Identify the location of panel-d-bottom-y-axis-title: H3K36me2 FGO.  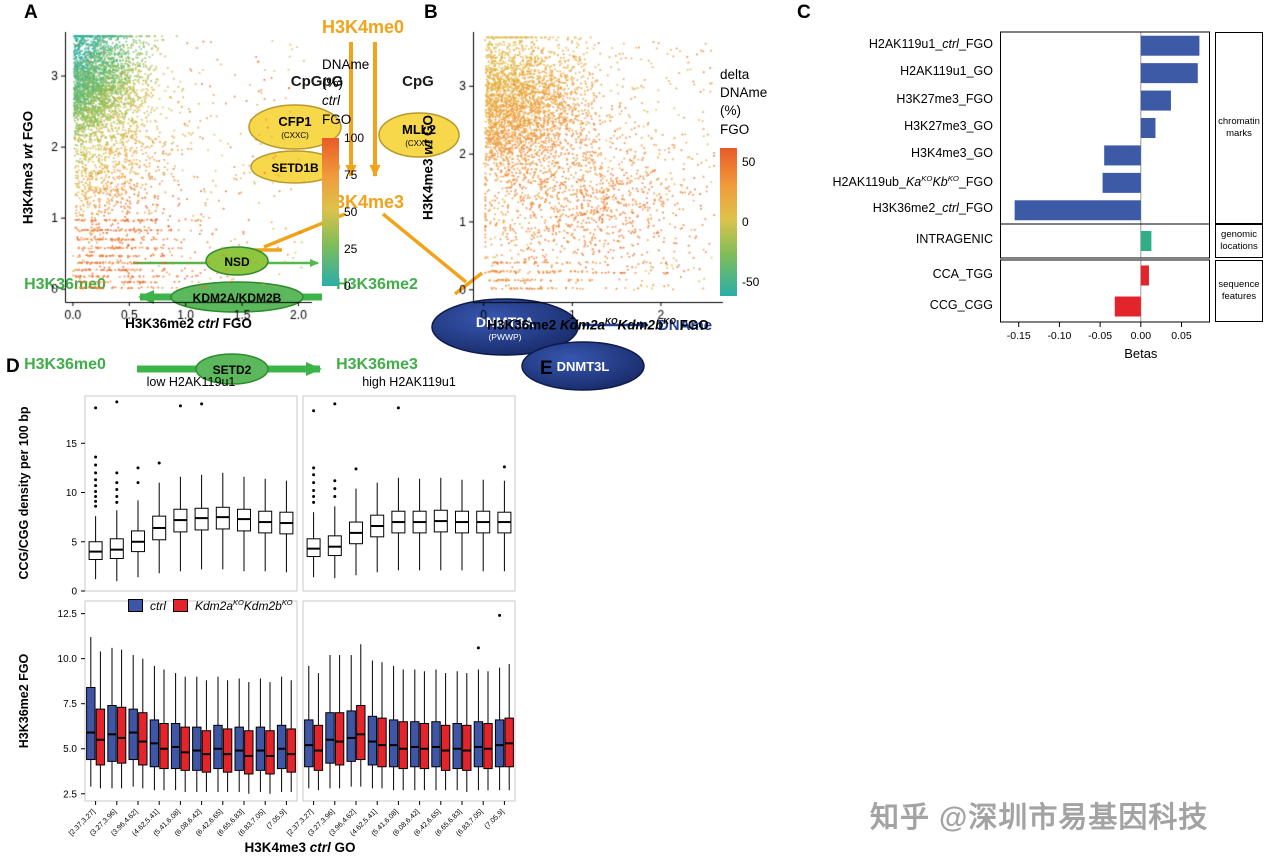
(24, 701).